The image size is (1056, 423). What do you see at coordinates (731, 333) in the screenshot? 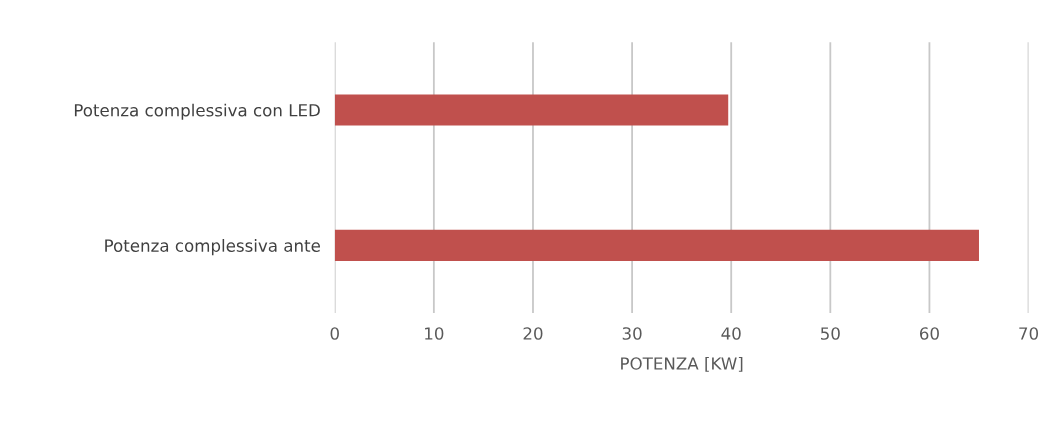
I see `x-tick-label: 40` at bounding box center [731, 333].